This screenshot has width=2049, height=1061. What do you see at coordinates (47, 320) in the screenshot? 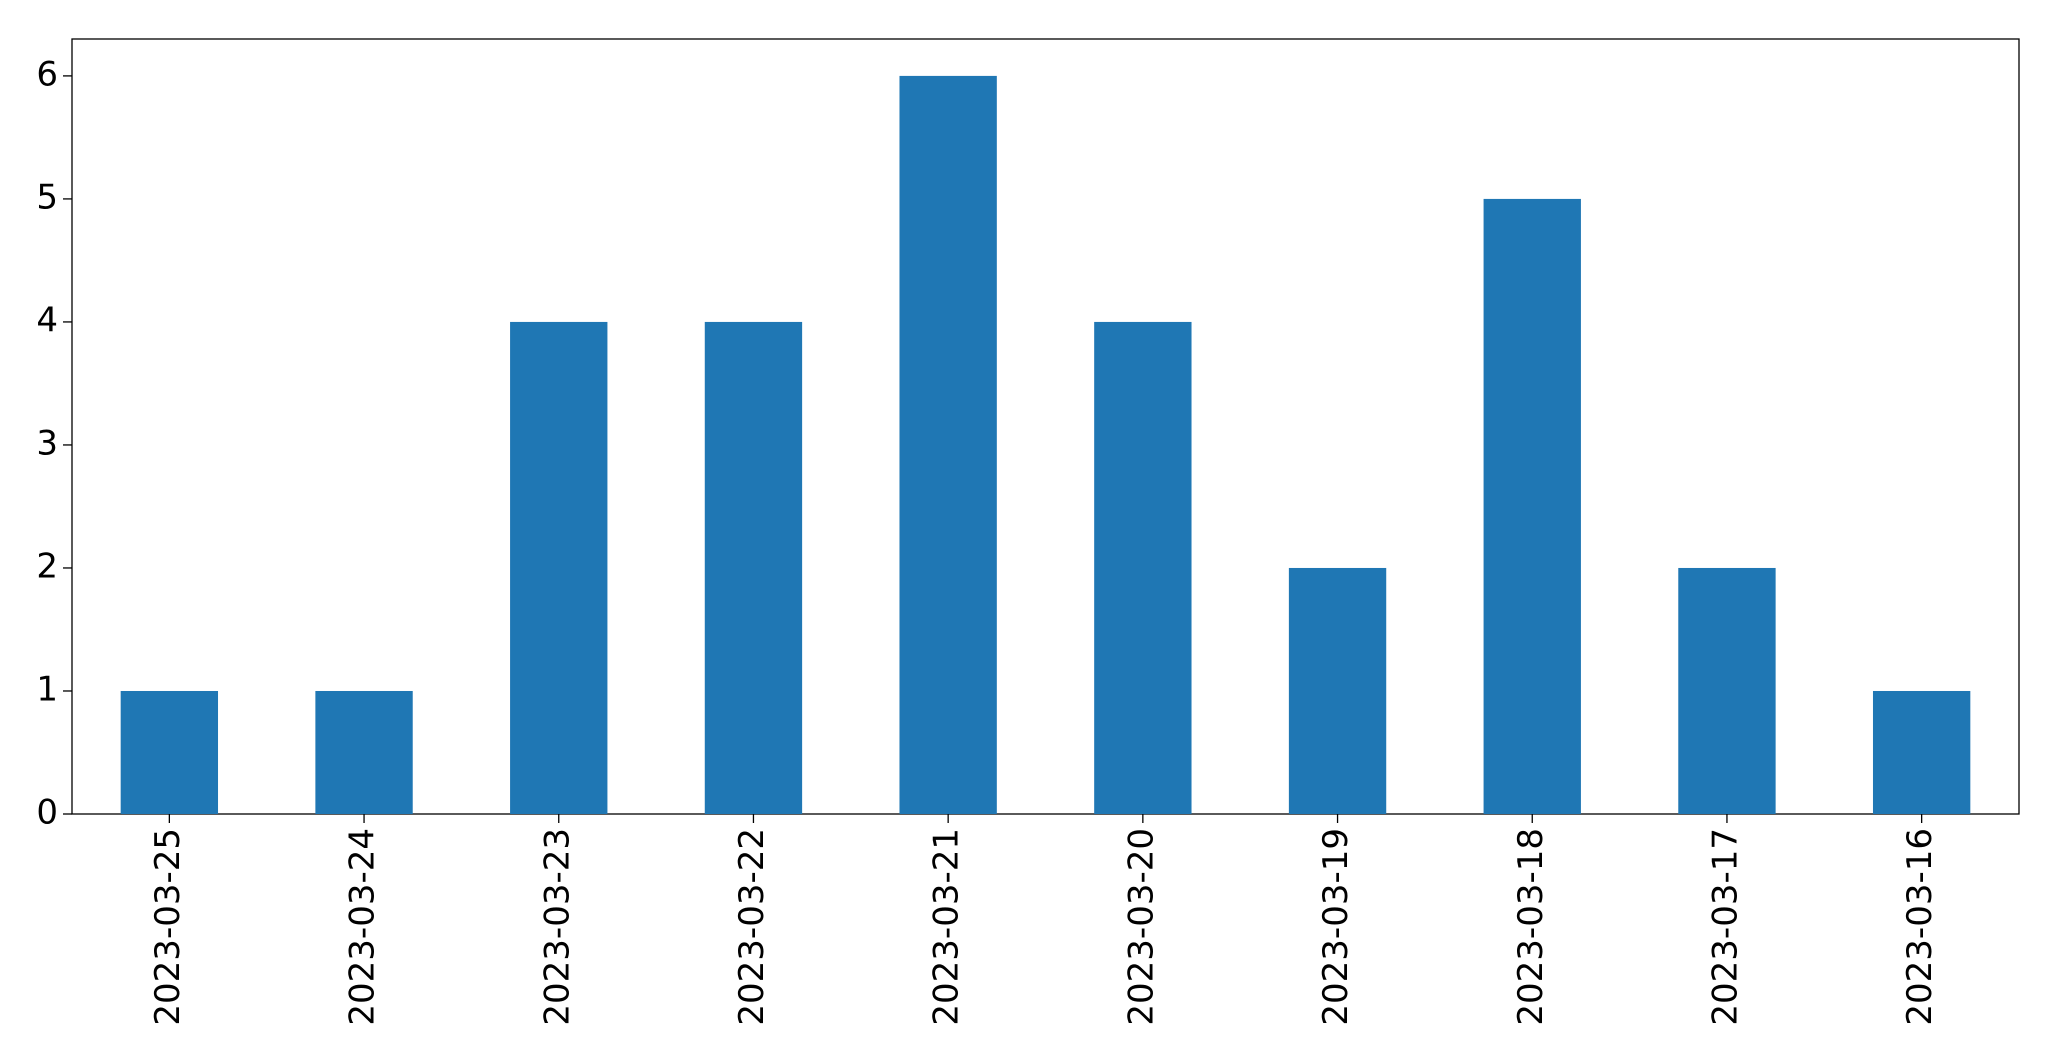
I see `y-tick-label: 4` at bounding box center [47, 320].